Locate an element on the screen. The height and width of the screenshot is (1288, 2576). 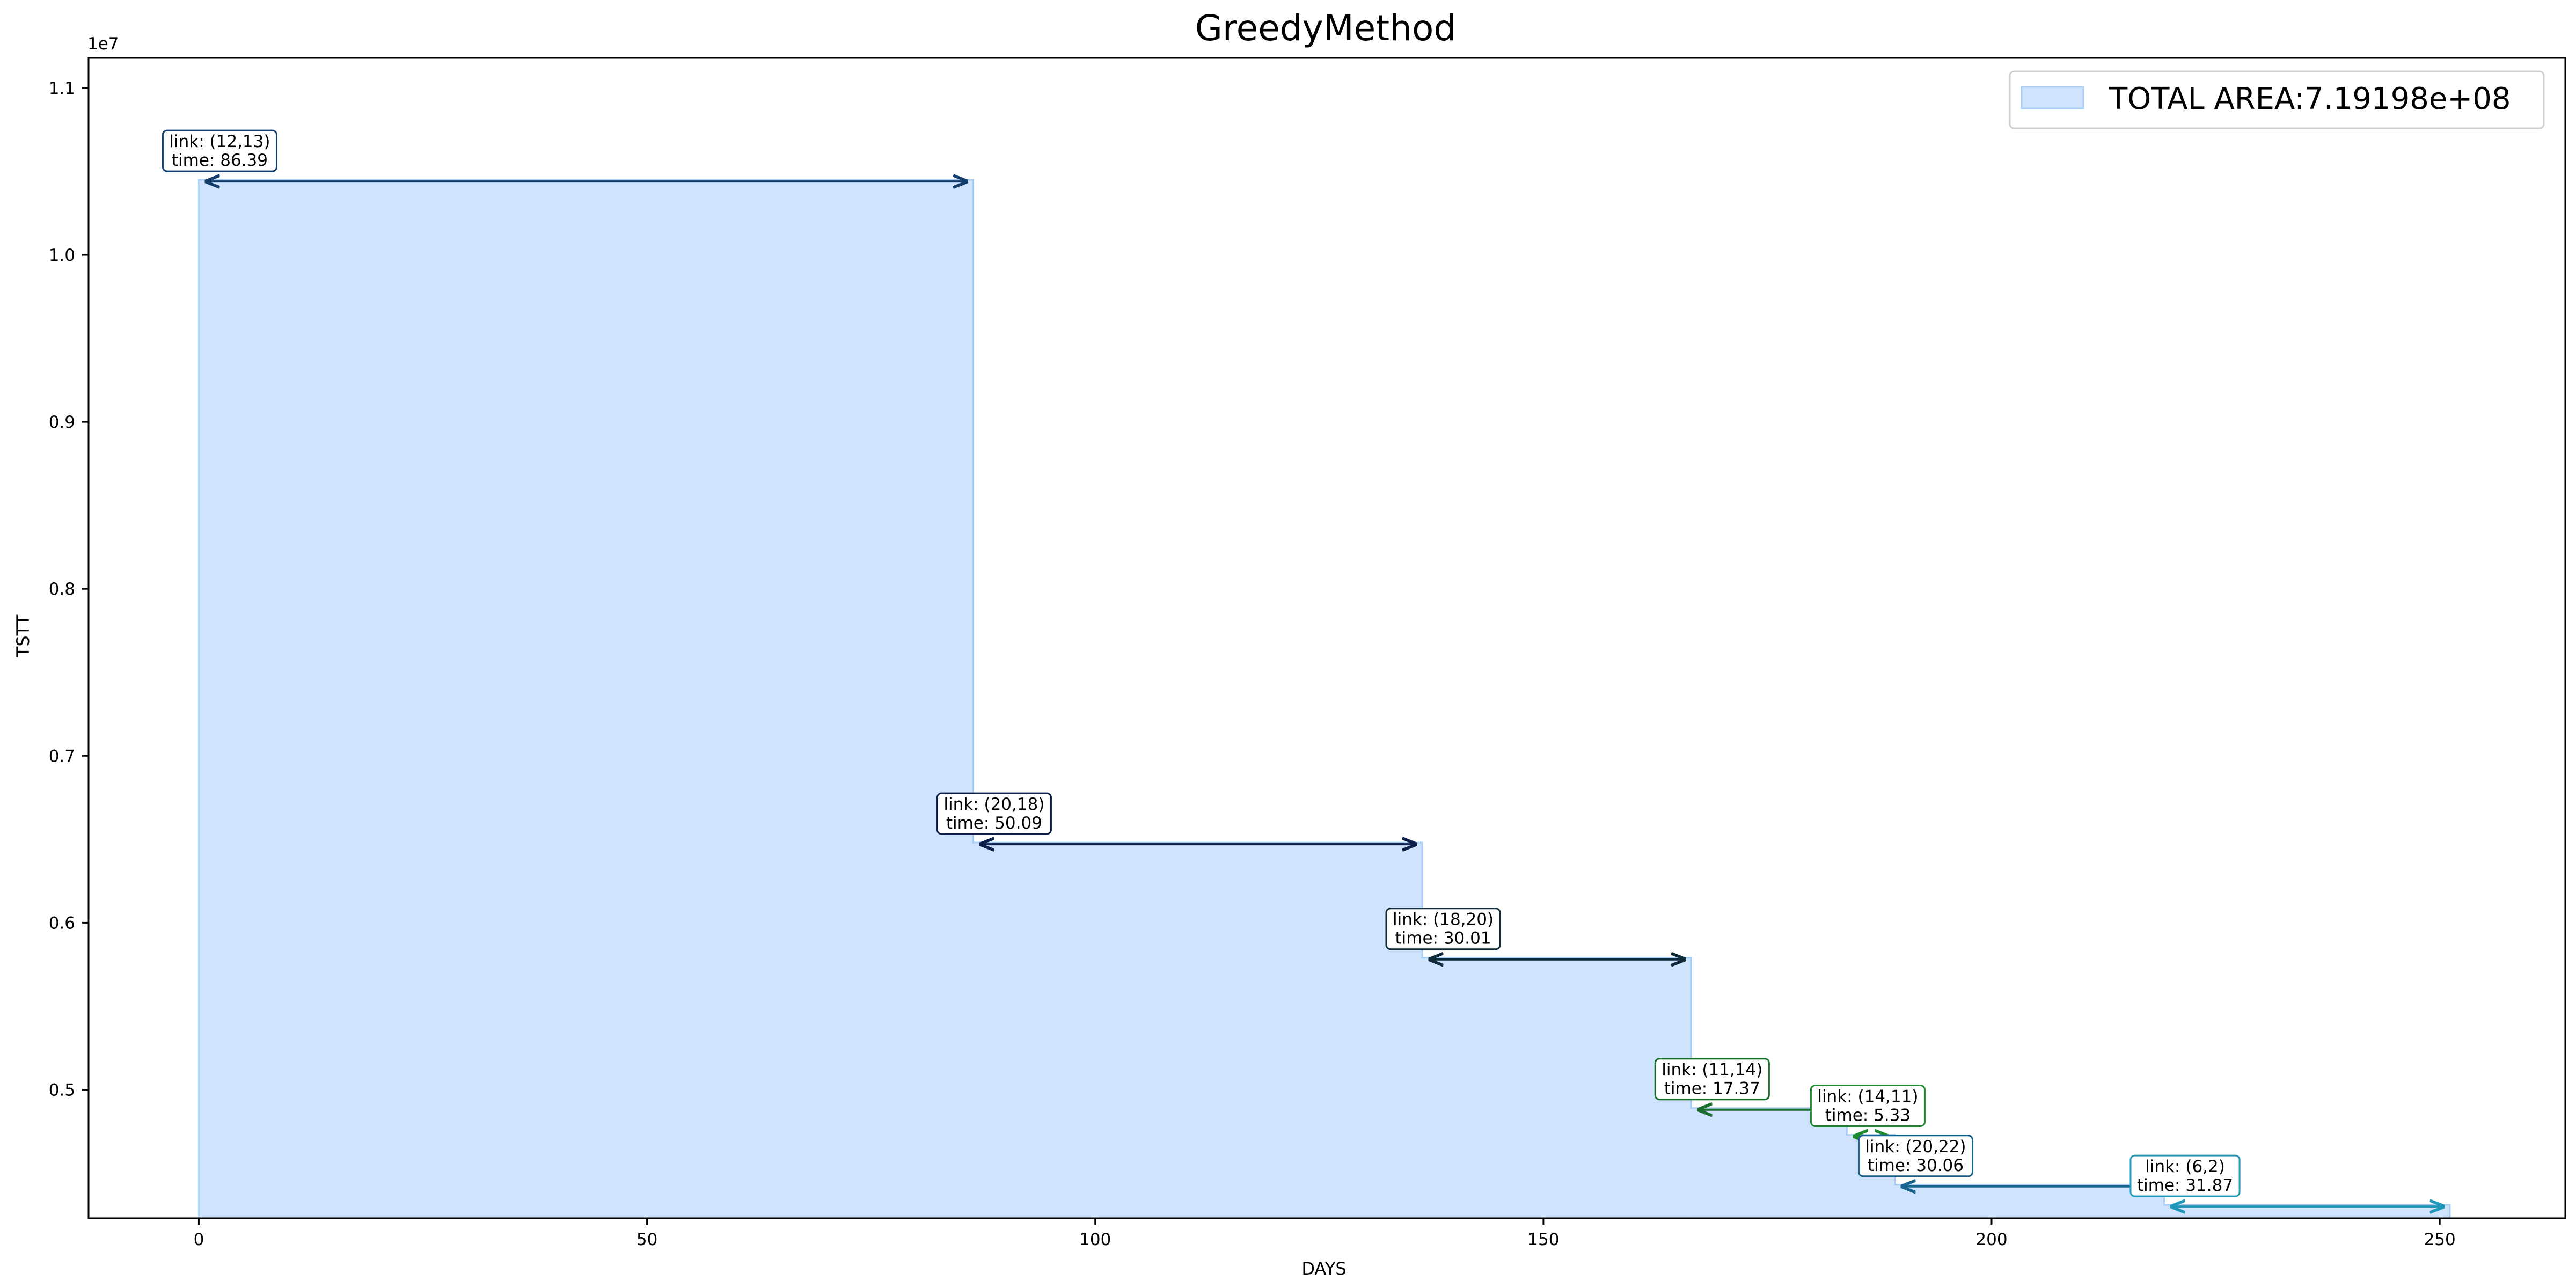
annotation-link-3: link: (11,14) is located at coordinates (1712, 1070).